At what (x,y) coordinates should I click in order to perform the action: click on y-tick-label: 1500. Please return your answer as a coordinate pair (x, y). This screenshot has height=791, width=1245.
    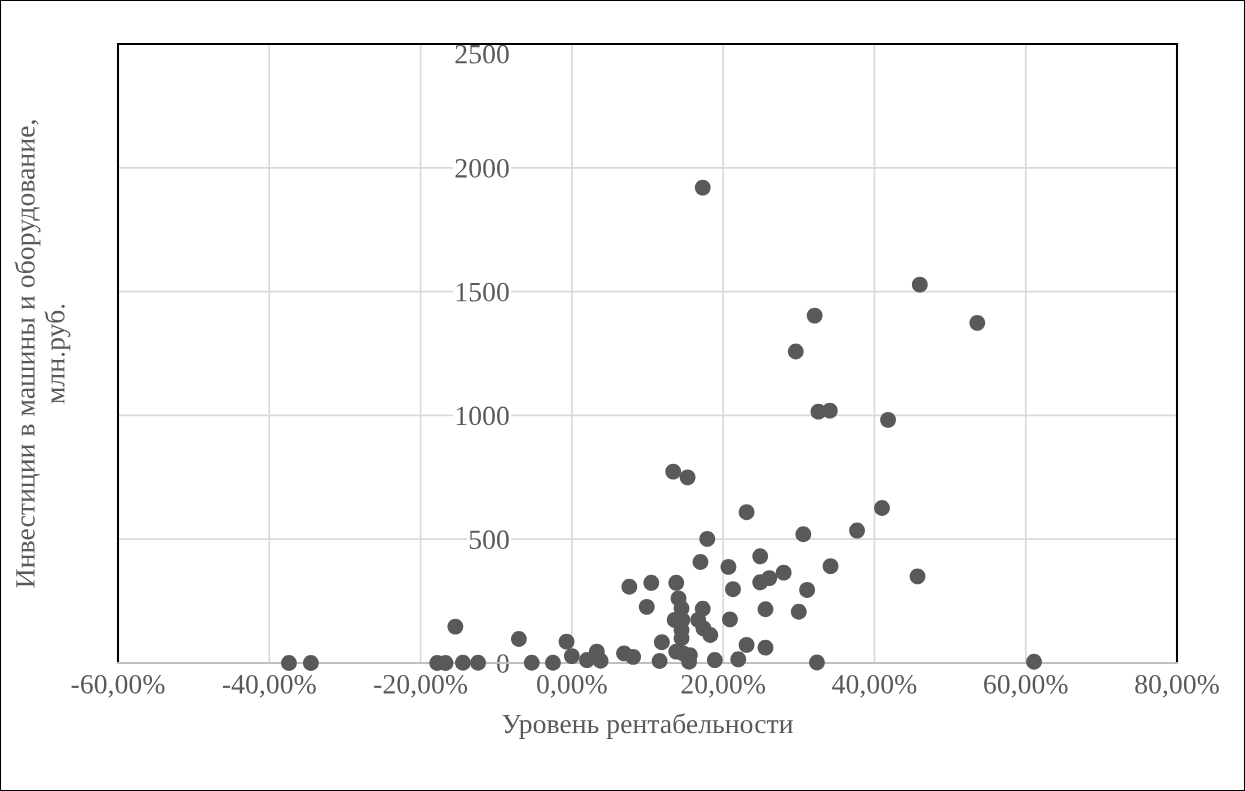
    Looking at the image, I should click on (482, 292).